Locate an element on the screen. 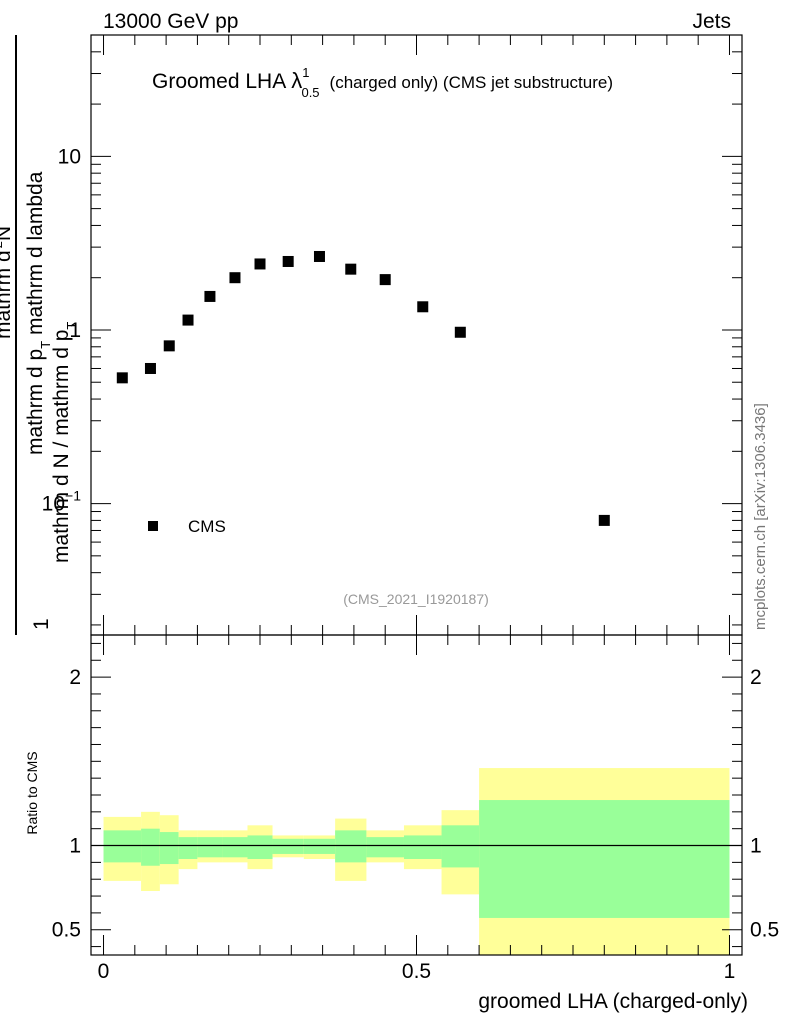  y-label-one: 1 is located at coordinates (41, 624).